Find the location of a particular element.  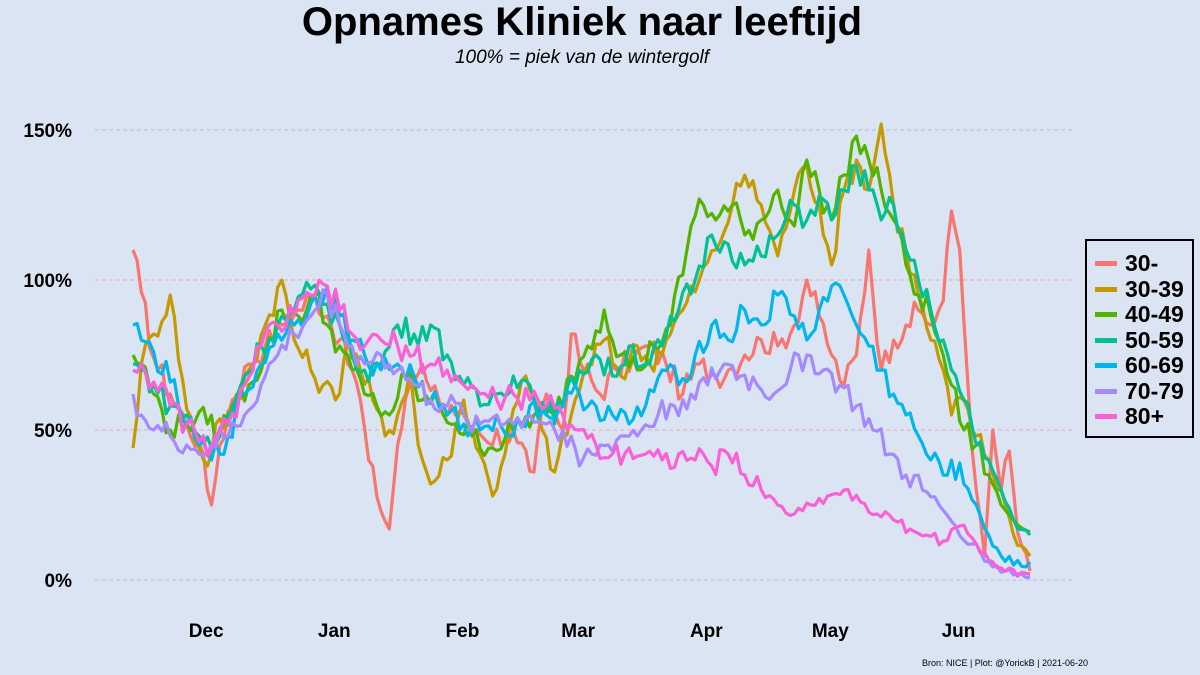

legend-item: 80+ is located at coordinates (1143, 416).